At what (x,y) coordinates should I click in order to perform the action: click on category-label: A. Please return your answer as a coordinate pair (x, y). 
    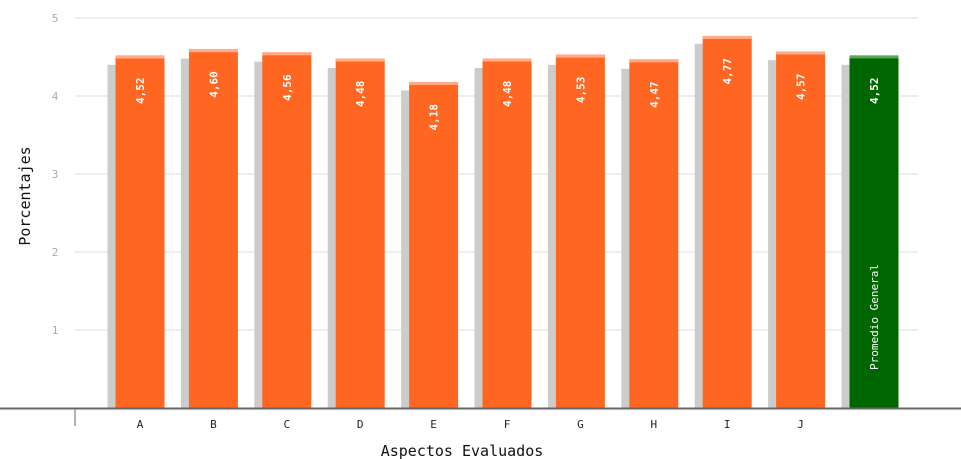
    Looking at the image, I should click on (140, 424).